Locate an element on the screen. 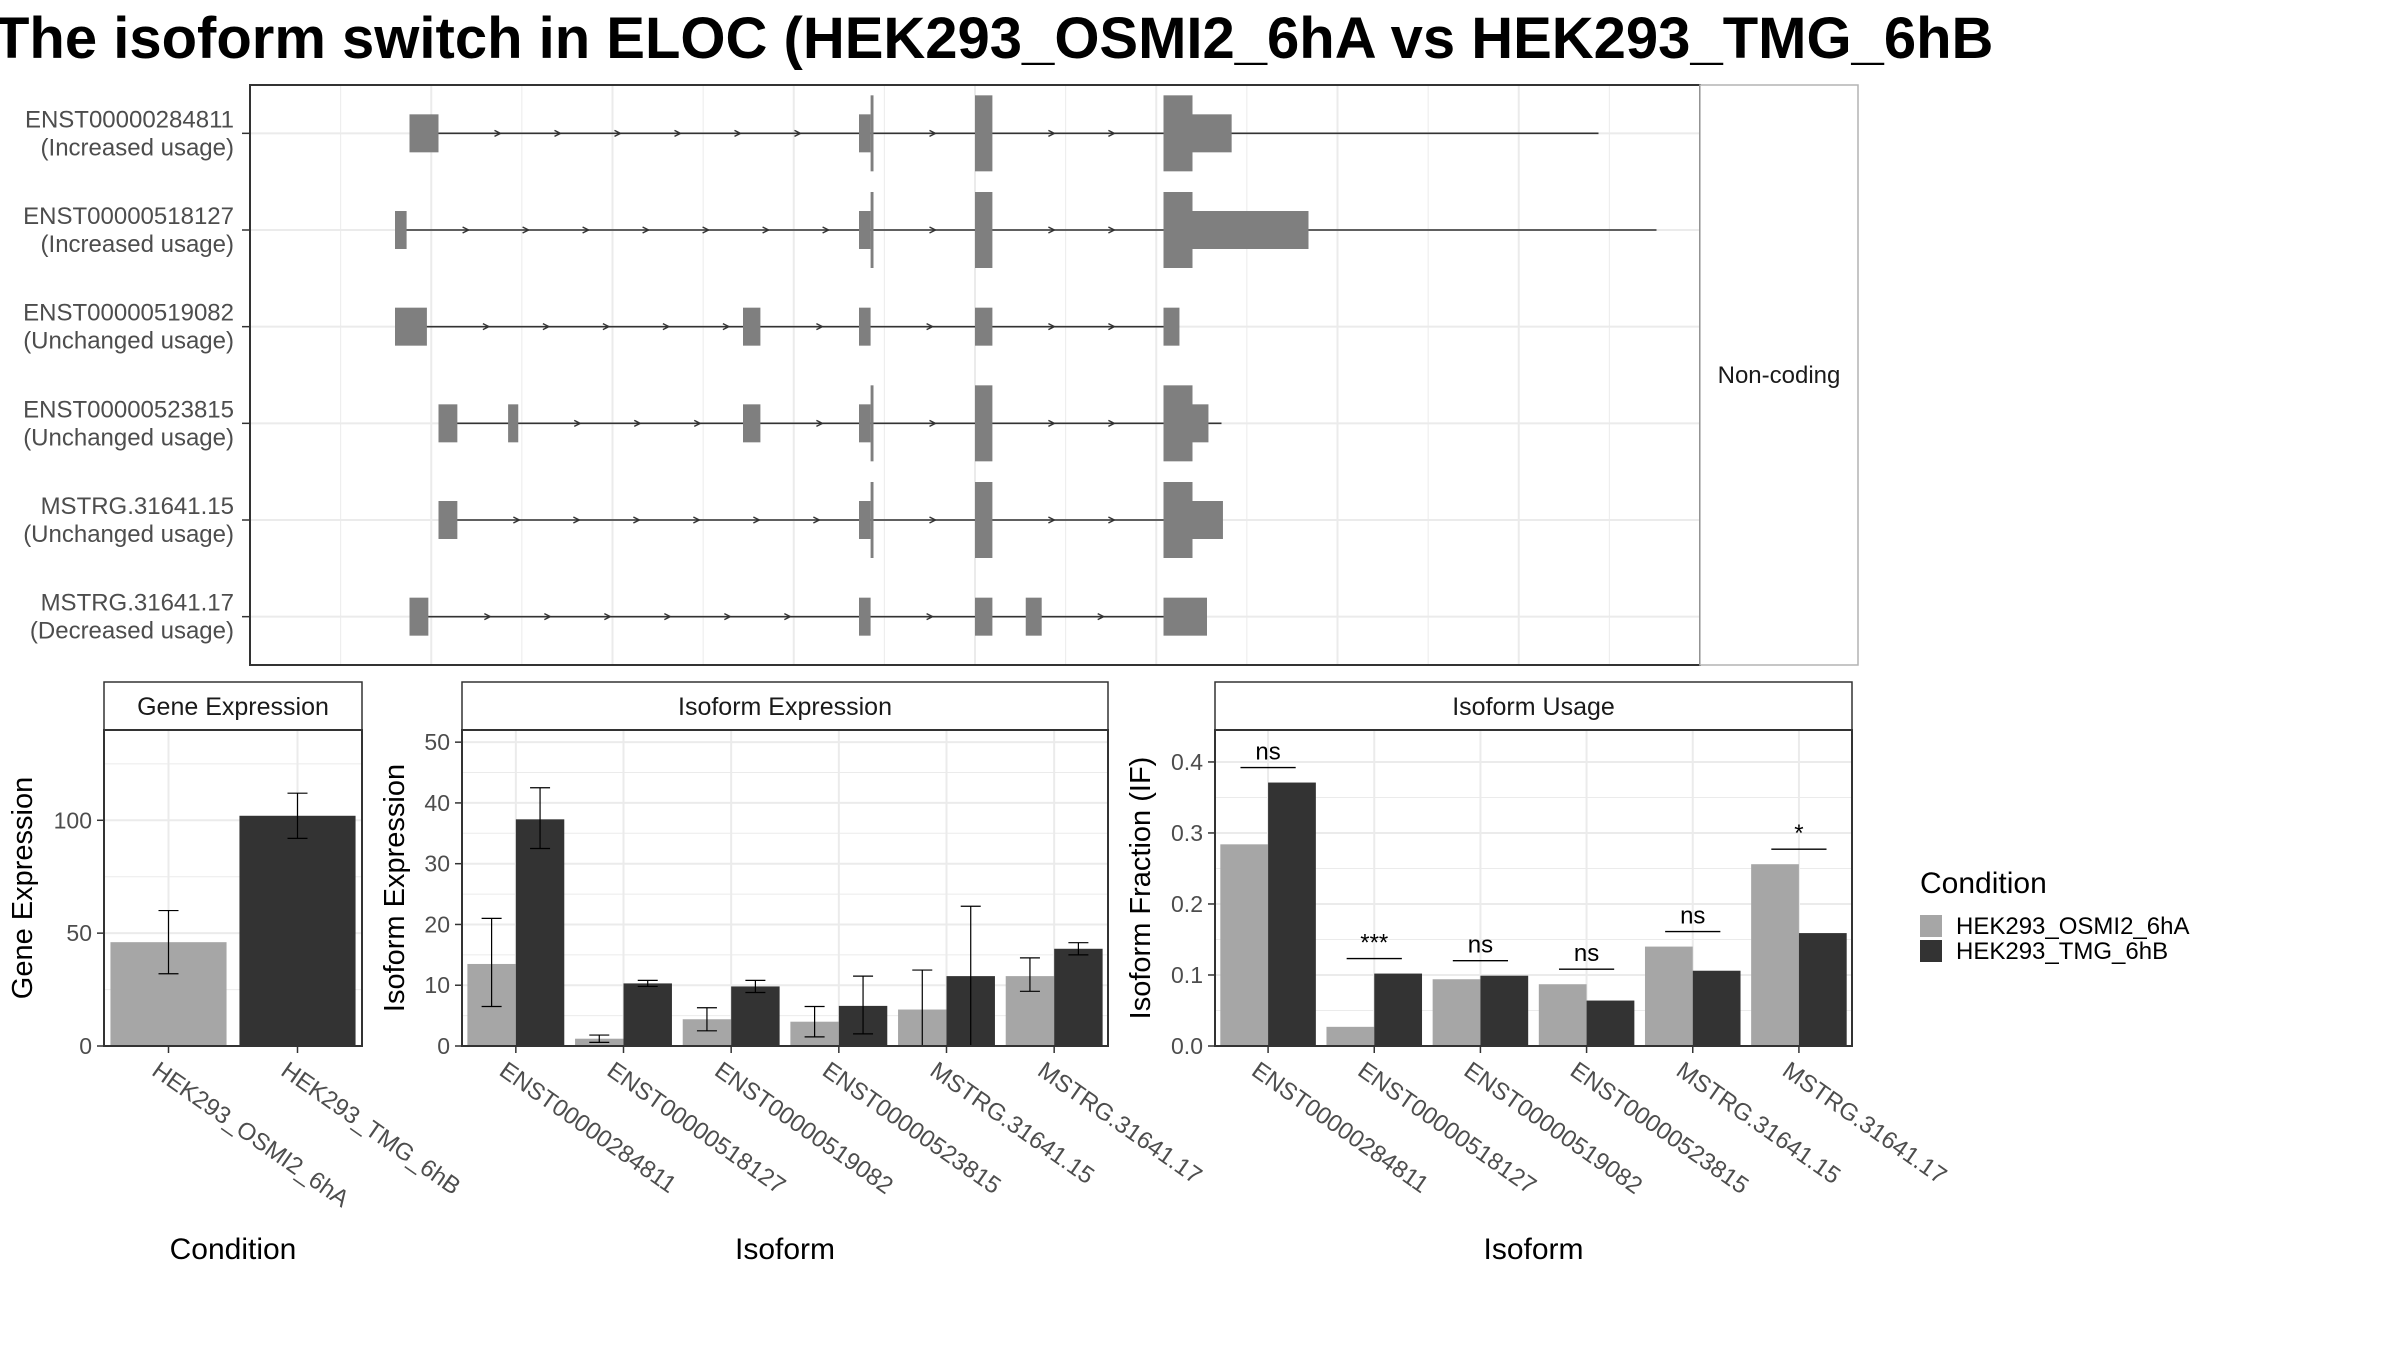  y-tick-label: 10 is located at coordinates (437, 985).